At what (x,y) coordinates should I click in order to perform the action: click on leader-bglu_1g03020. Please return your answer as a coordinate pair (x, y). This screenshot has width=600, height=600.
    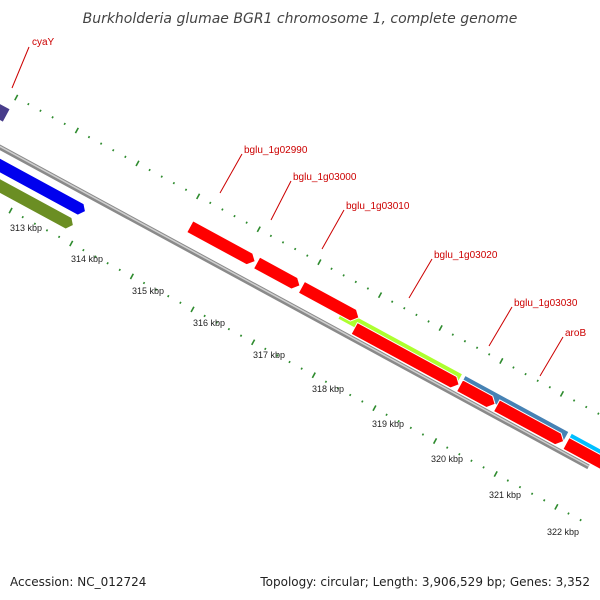
    Looking at the image, I should click on (420, 278).